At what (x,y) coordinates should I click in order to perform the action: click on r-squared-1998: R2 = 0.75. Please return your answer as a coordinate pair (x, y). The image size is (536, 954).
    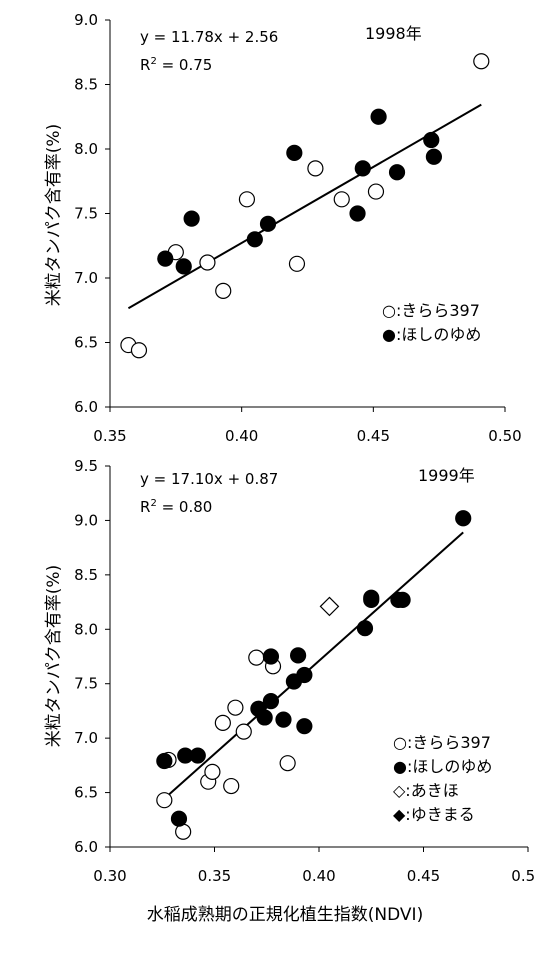
    Looking at the image, I should click on (176, 65).